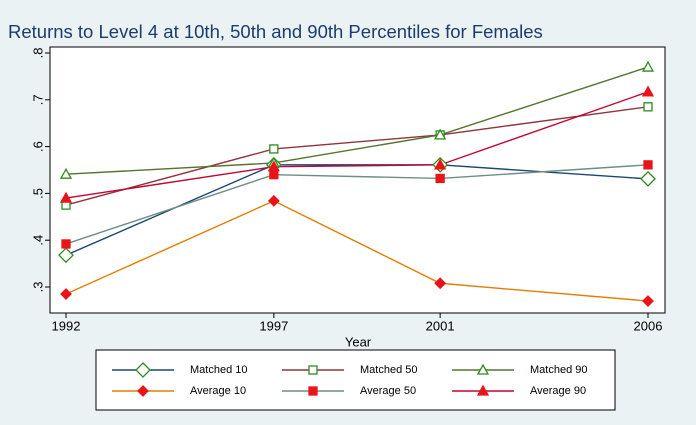 Image resolution: width=696 pixels, height=425 pixels. I want to click on x-tick-label: 2006, so click(648, 325).